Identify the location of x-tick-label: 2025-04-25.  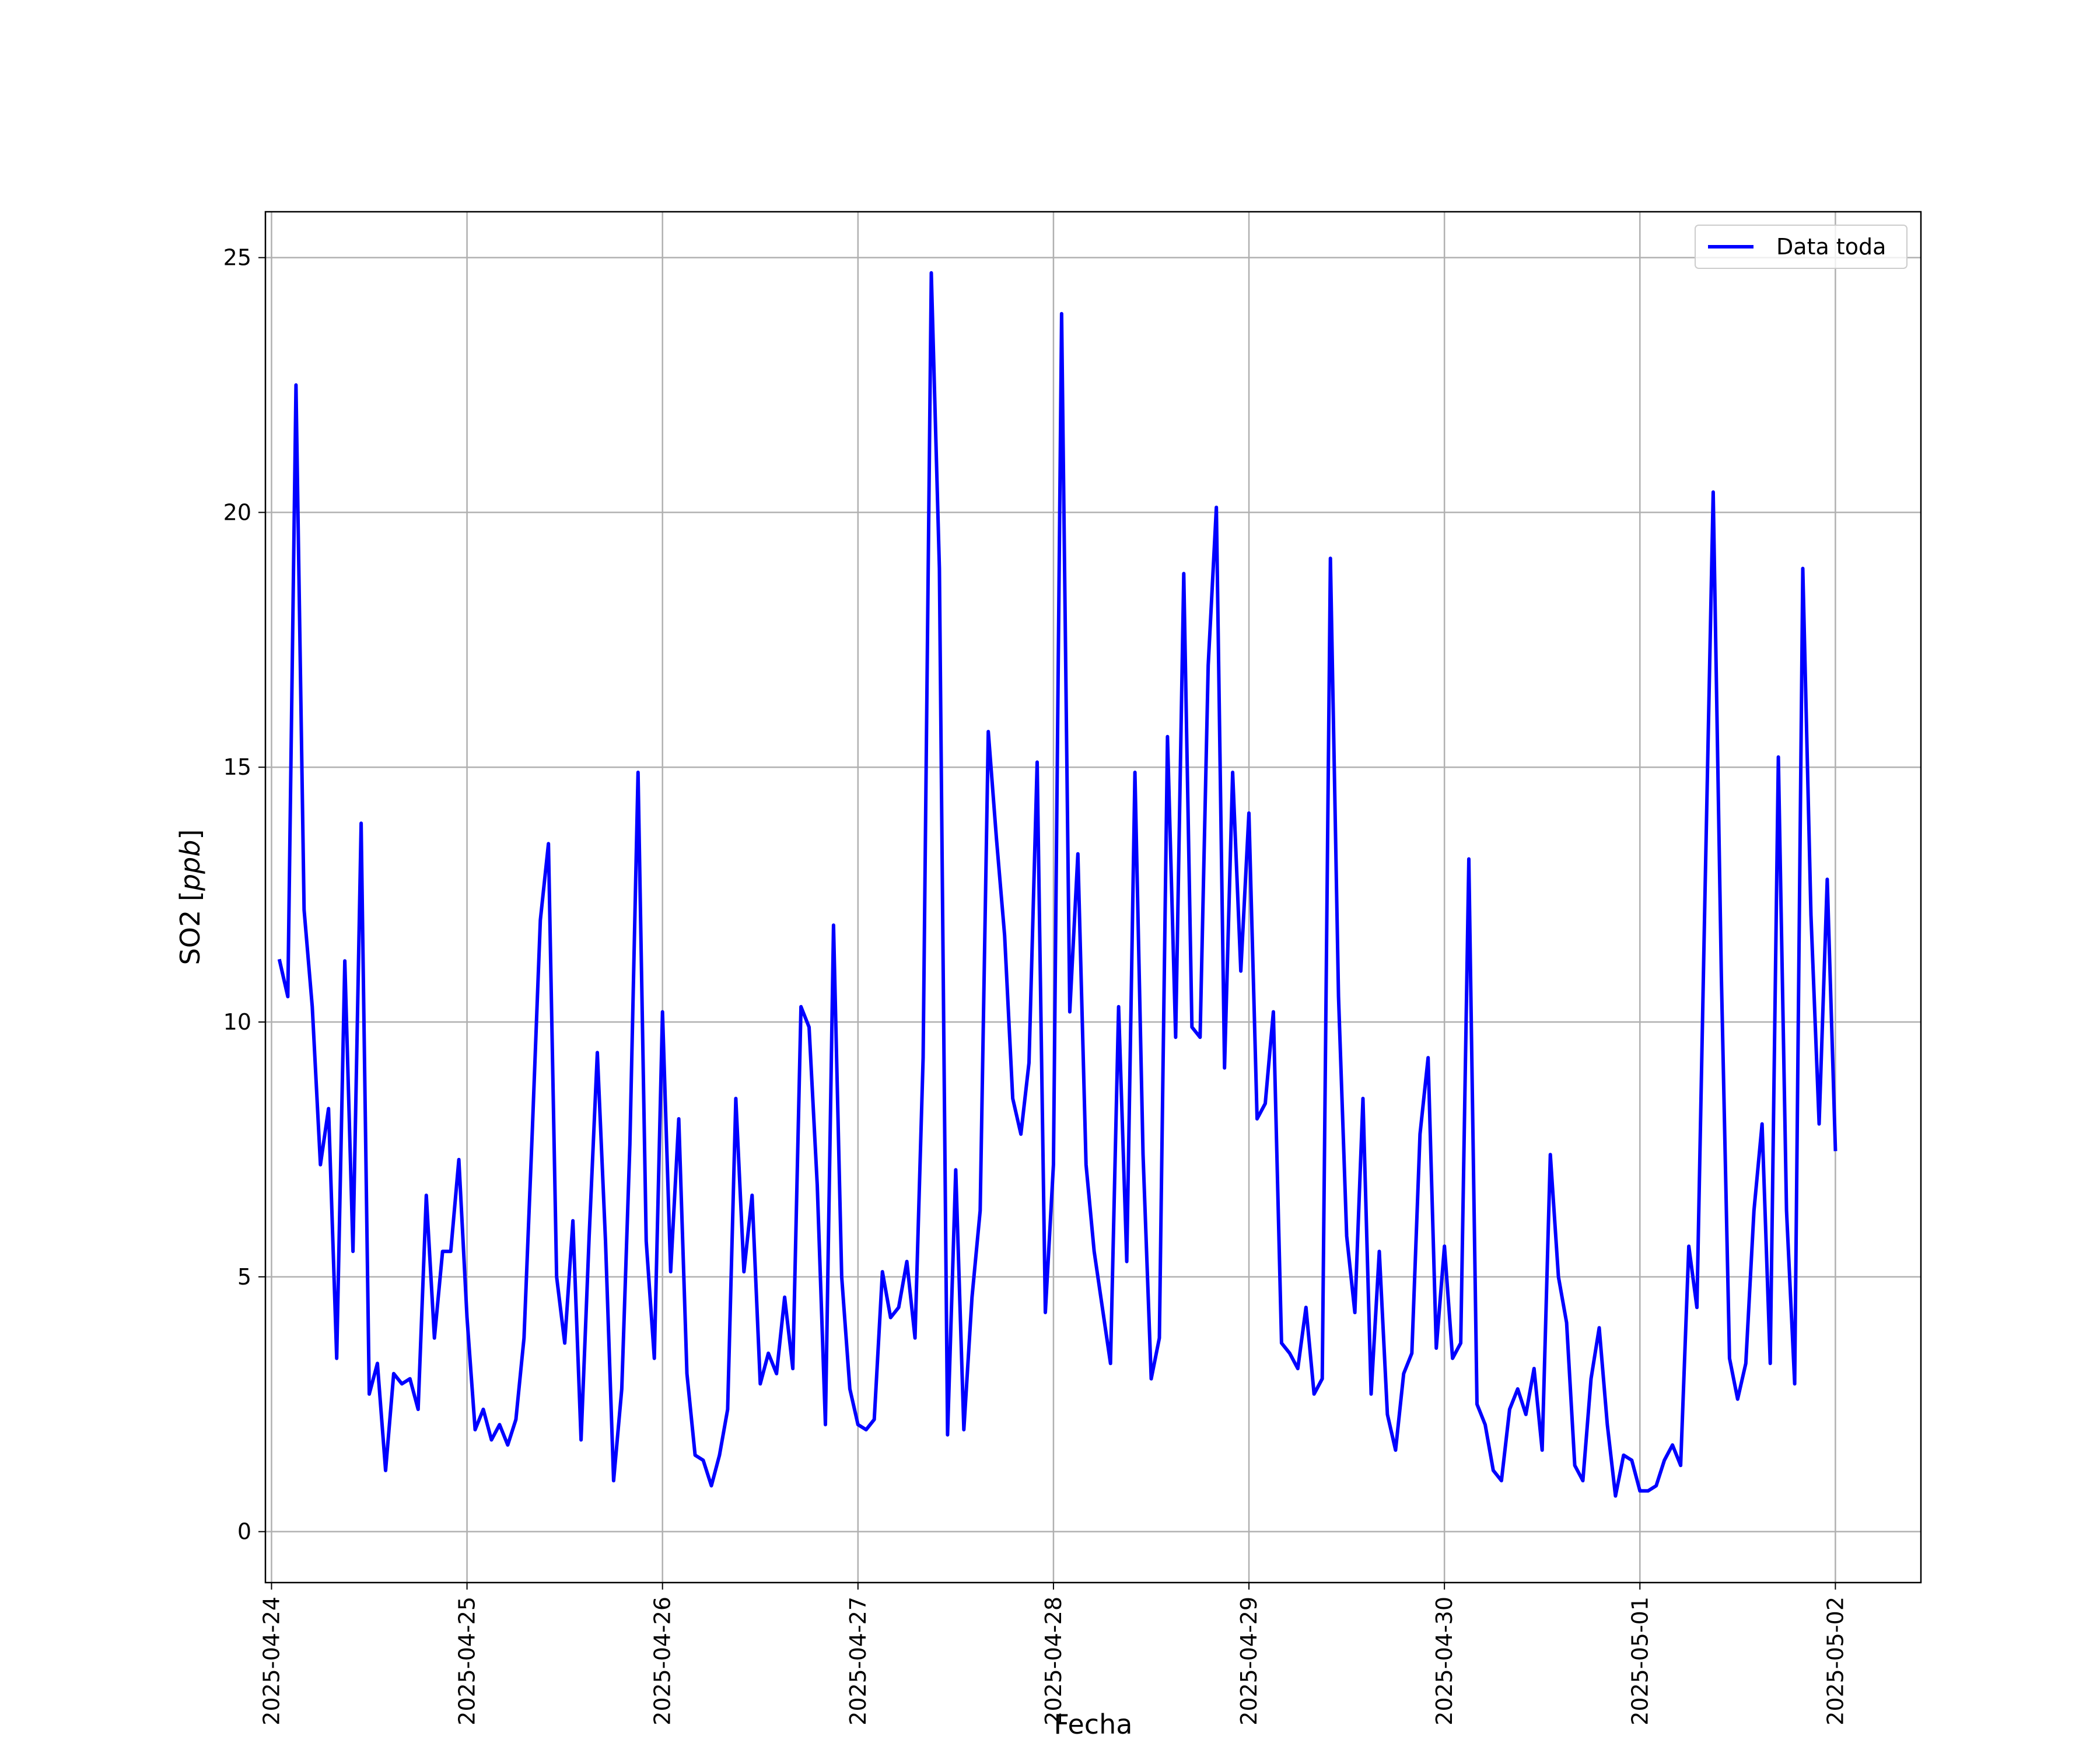
(467, 1661).